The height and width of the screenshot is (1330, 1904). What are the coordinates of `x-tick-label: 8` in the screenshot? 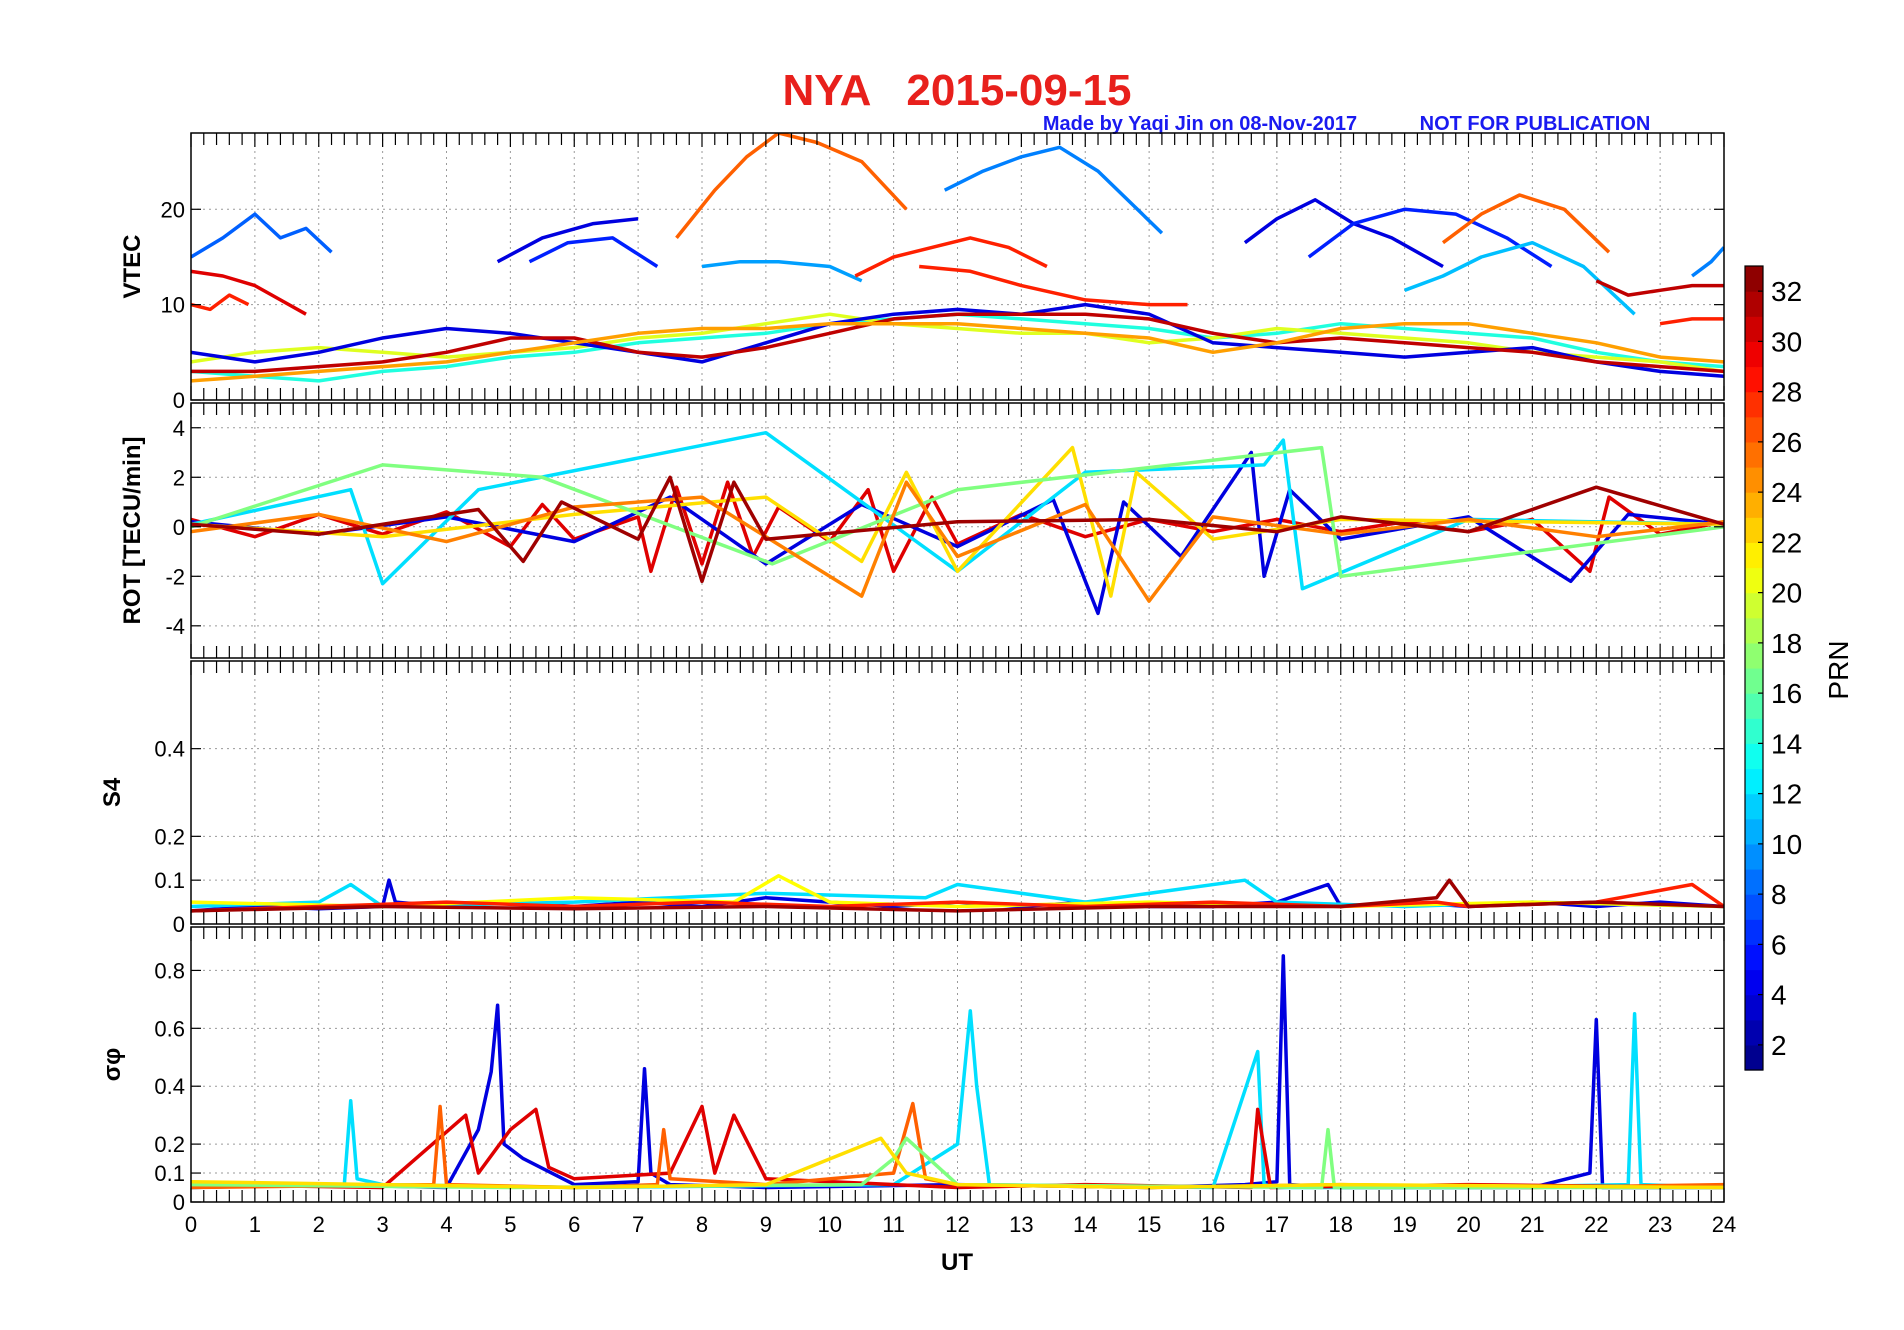 It's located at (702, 1224).